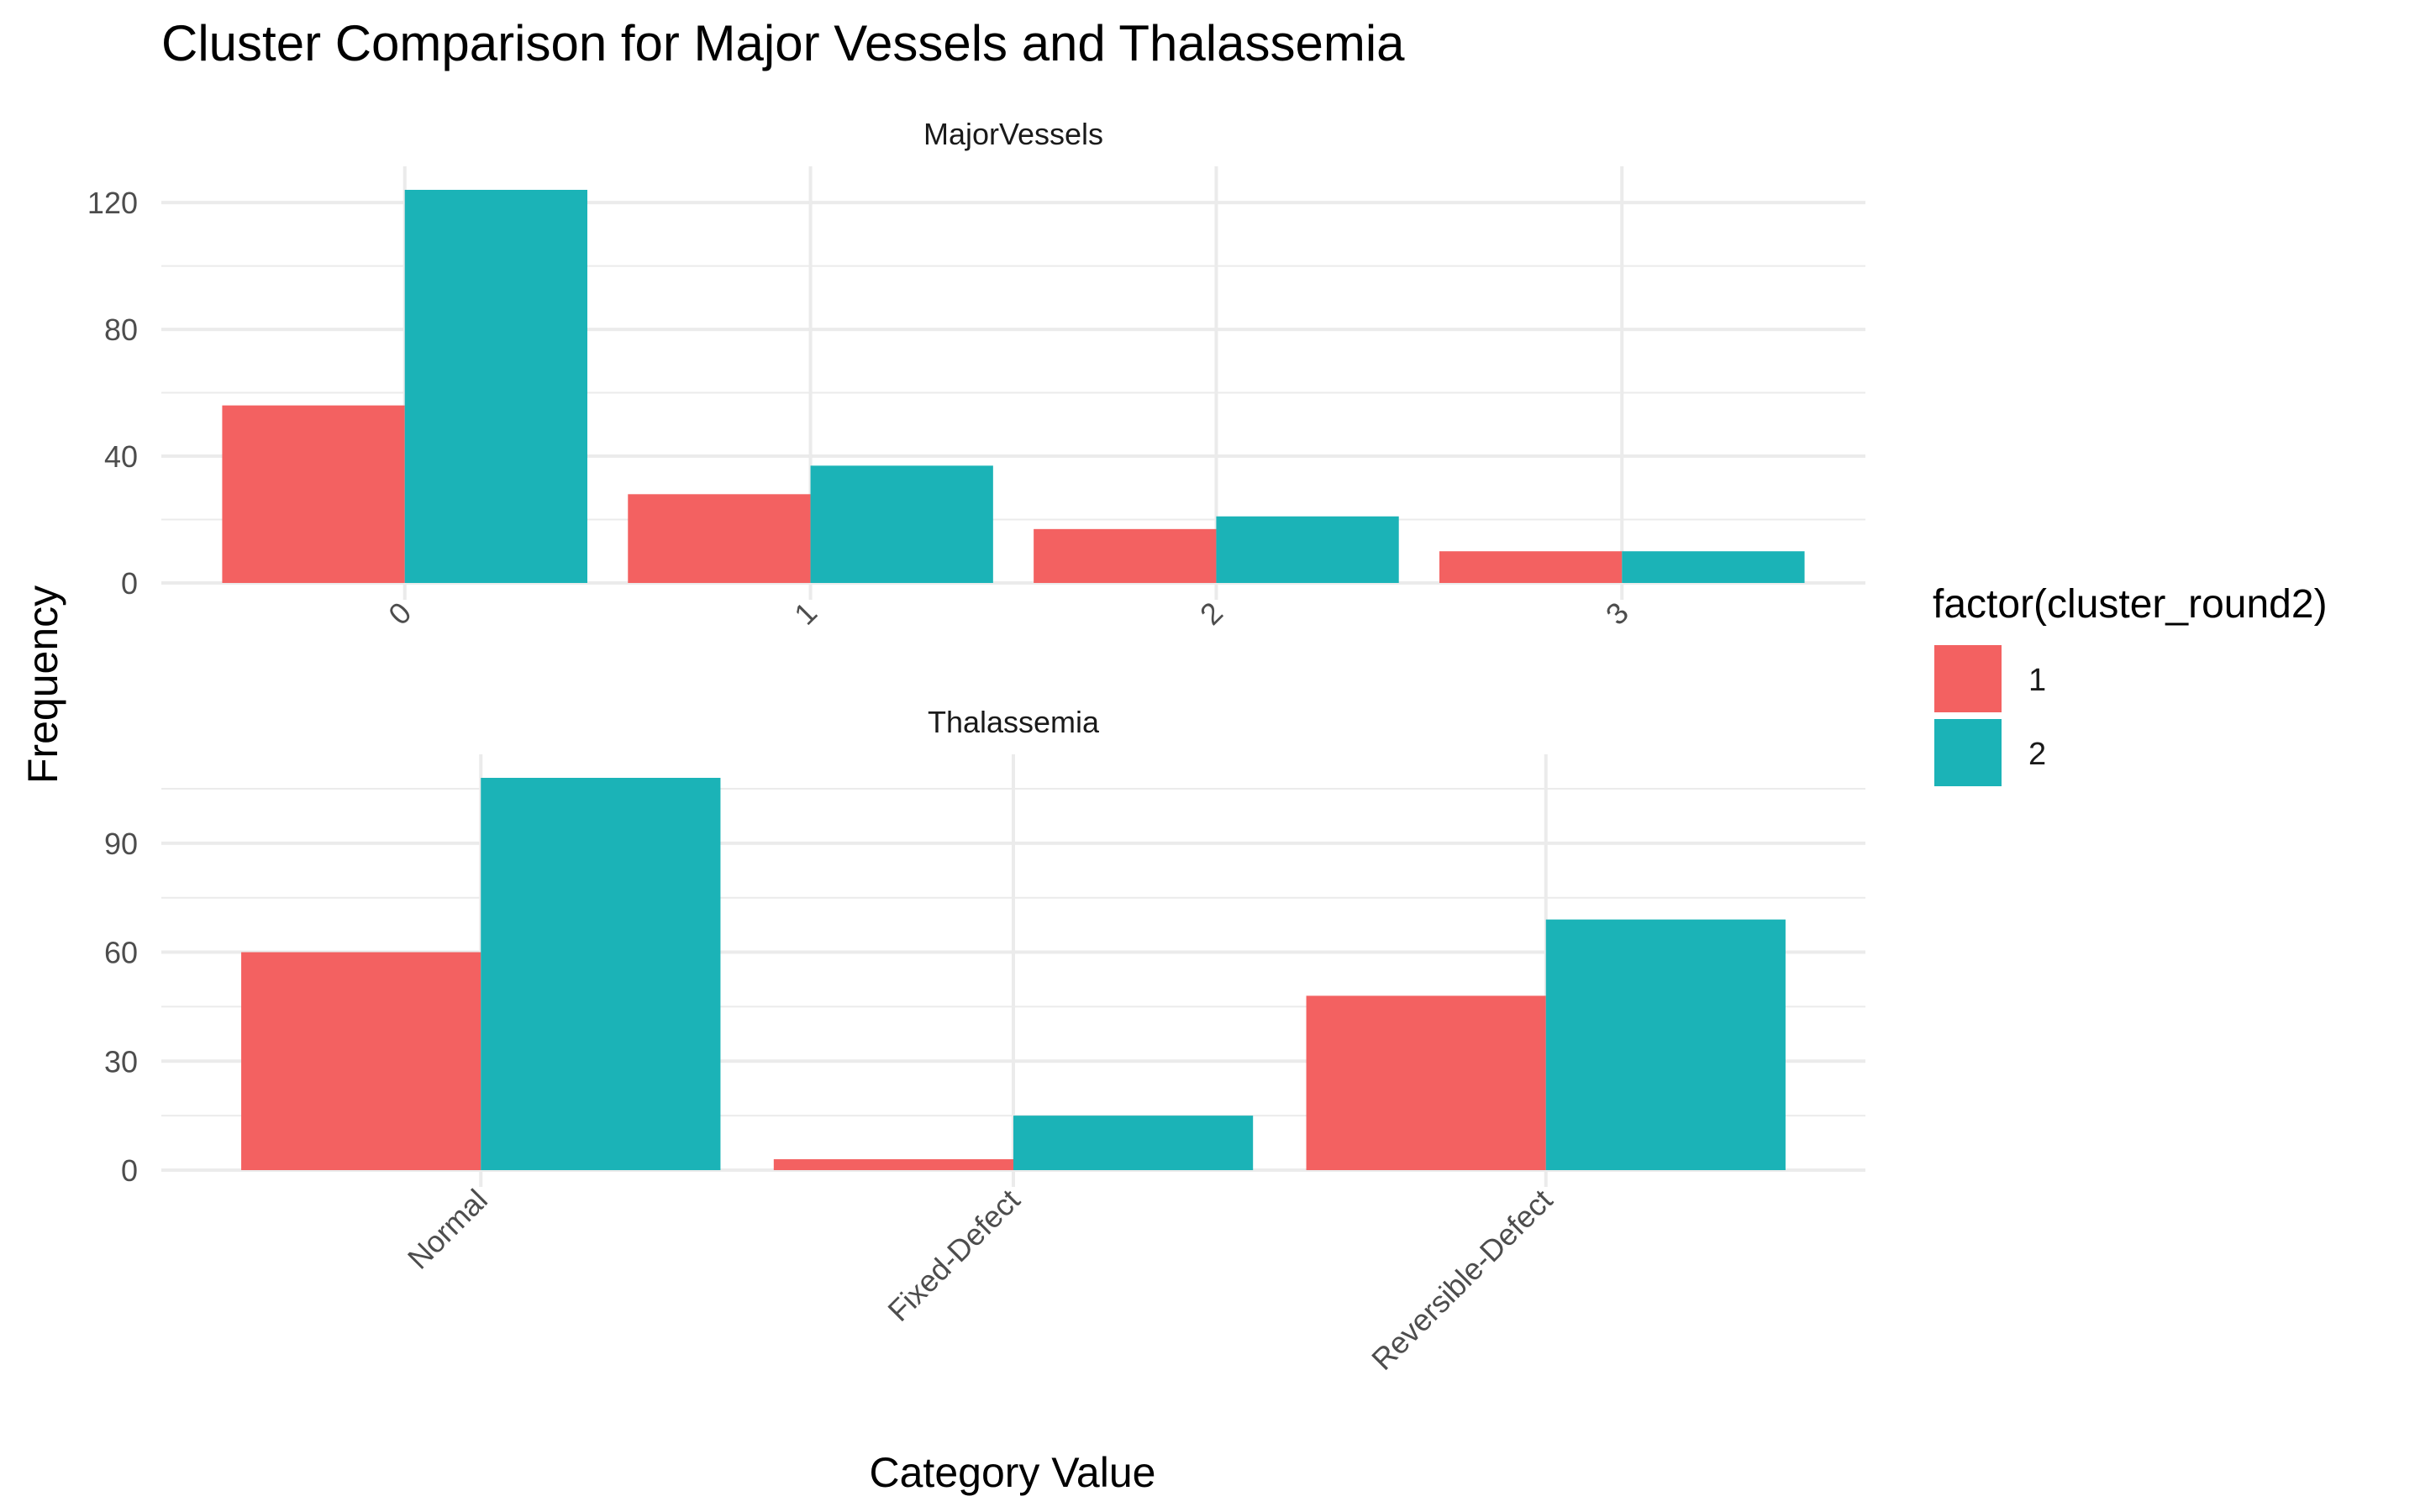 This screenshot has width=2420, height=1512. Describe the element at coordinates (121, 844) in the screenshot. I see `y-tick-label: 90` at that location.